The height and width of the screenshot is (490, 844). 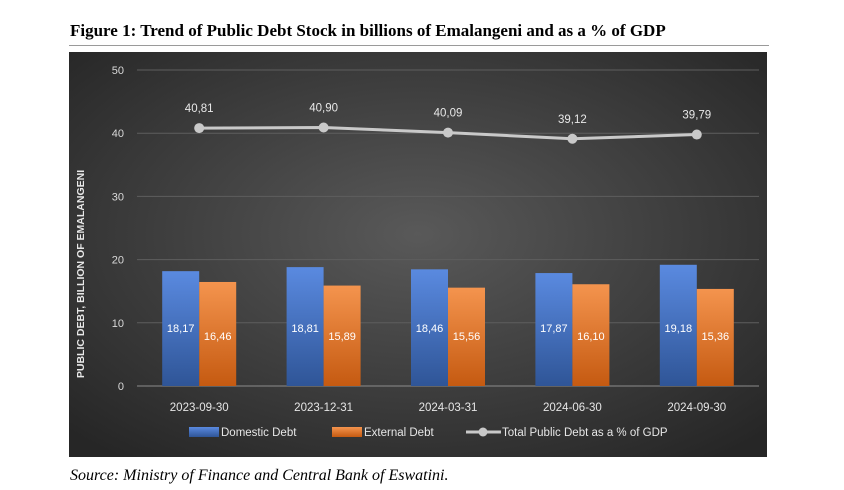 What do you see at coordinates (305, 329) in the screenshot?
I see `data-label-domestic: 18,81` at bounding box center [305, 329].